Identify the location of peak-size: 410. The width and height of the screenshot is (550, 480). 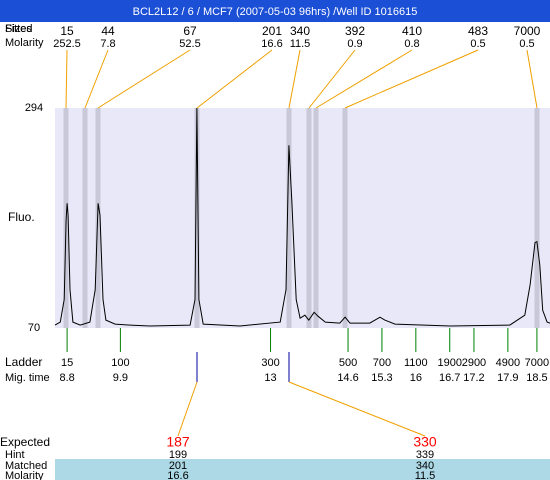
(412, 31).